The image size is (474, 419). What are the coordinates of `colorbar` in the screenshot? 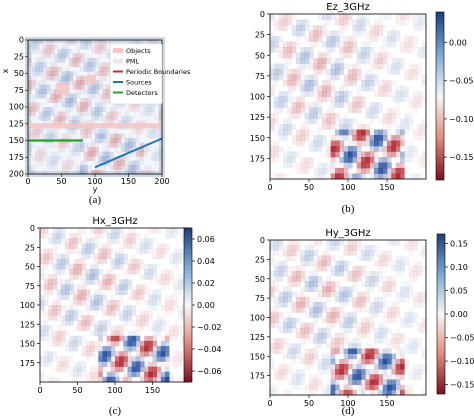 It's located at (188, 305).